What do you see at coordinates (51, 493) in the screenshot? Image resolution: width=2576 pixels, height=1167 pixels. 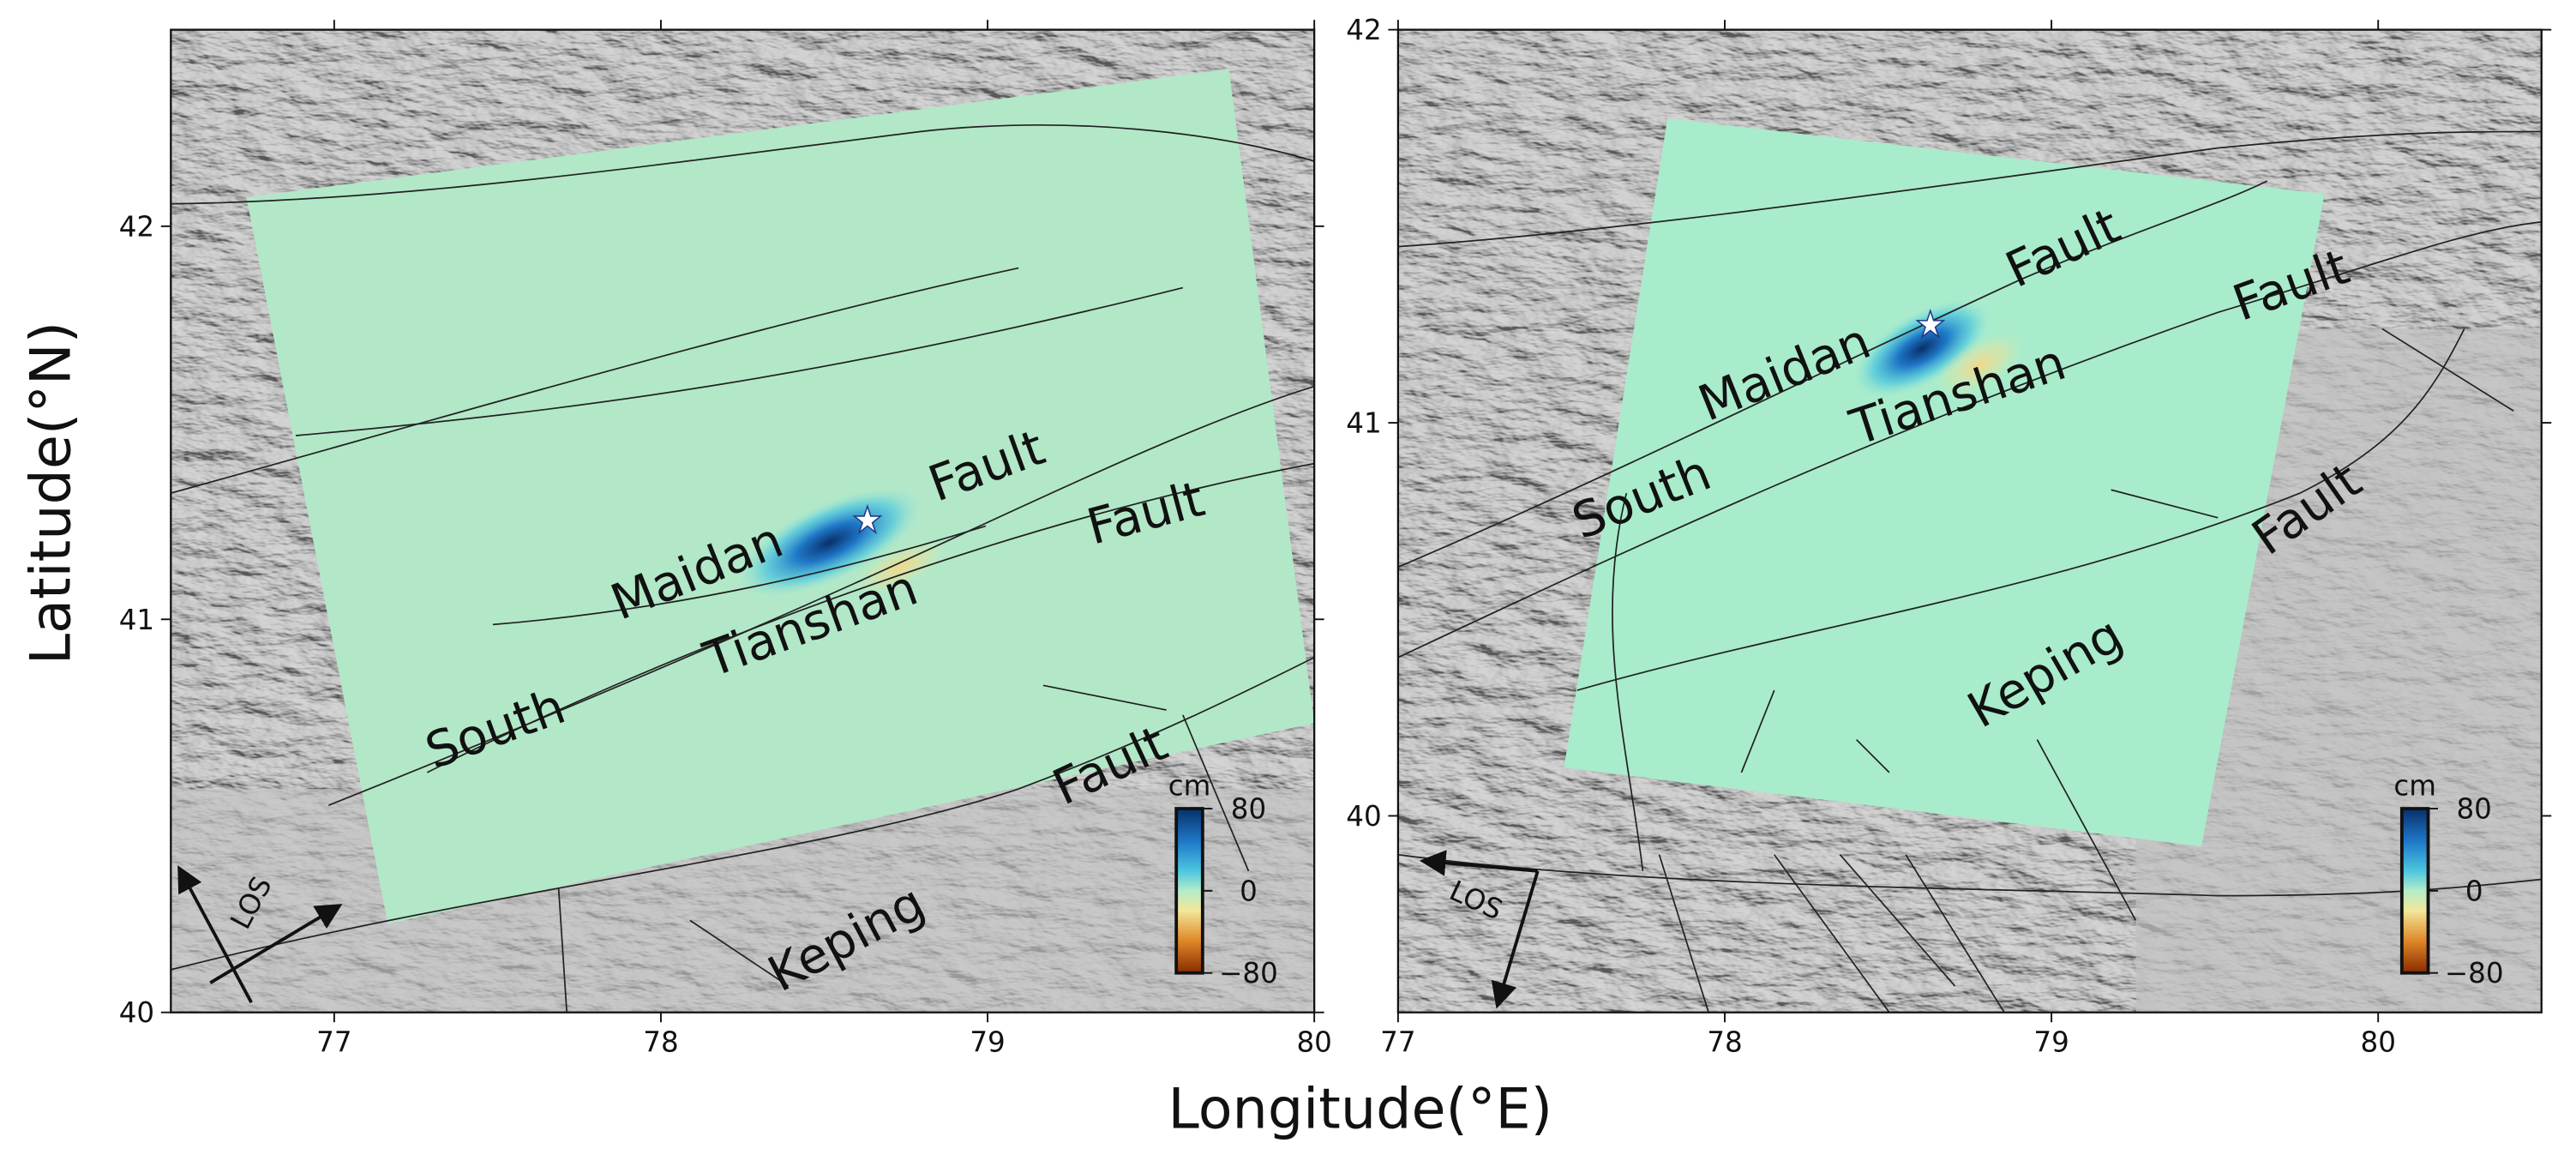 I see `y-axis-label: Latitude(°N)` at bounding box center [51, 493].